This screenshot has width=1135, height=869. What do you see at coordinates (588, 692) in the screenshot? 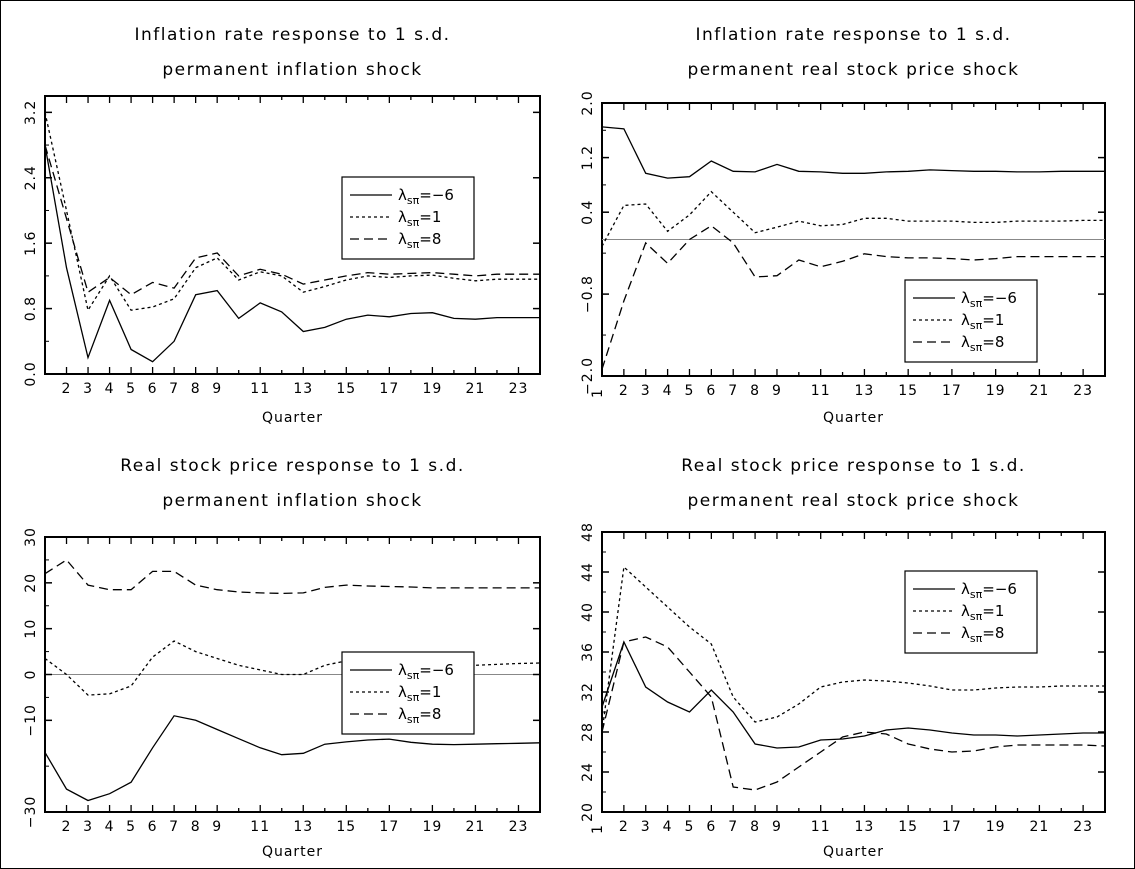
I see `y-tick-label: 32` at bounding box center [588, 692].